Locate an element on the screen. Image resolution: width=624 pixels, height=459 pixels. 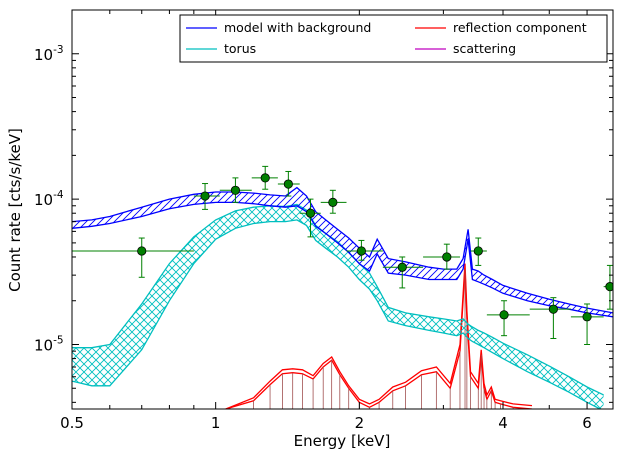
legend-label-reflection: reflection component is located at coordinates (520, 27).